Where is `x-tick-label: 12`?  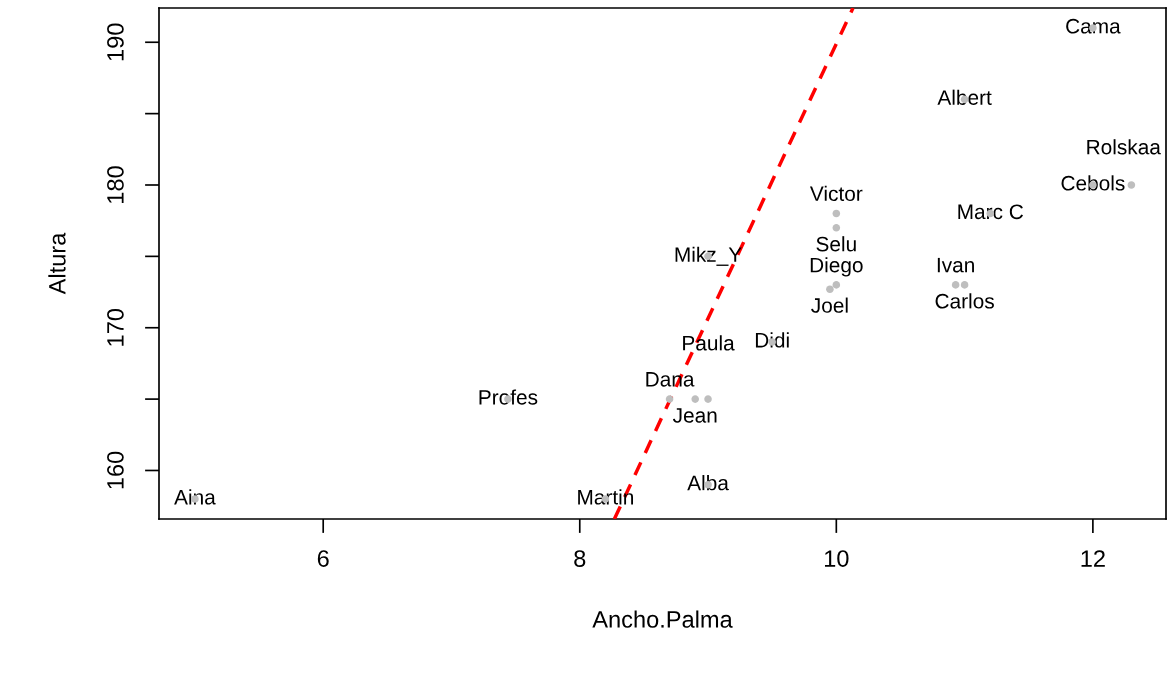 x-tick-label: 12 is located at coordinates (1093, 558).